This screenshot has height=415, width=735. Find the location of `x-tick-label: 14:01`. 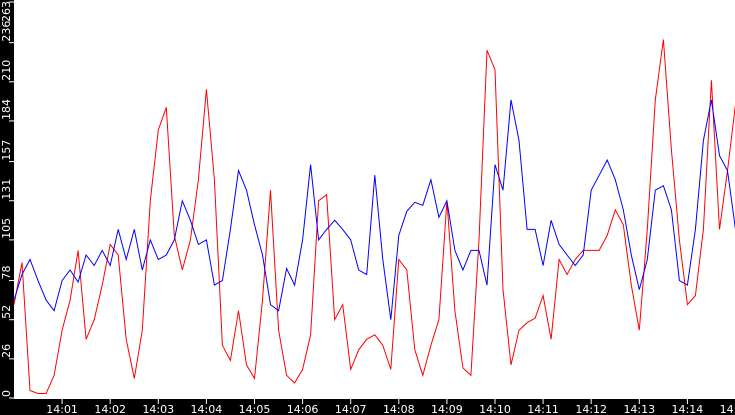

x-tick-label: 14:01 is located at coordinates (62, 409).